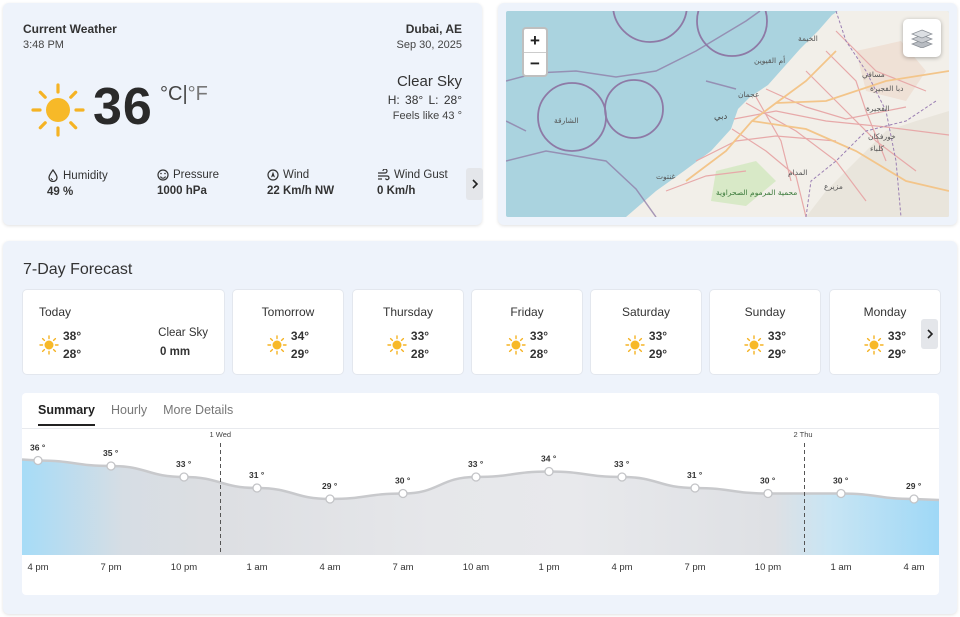 Image resolution: width=960 pixels, height=617 pixels. Describe the element at coordinates (765, 332) in the screenshot. I see `day-card-sunday: Sunday 33° 29°` at that location.